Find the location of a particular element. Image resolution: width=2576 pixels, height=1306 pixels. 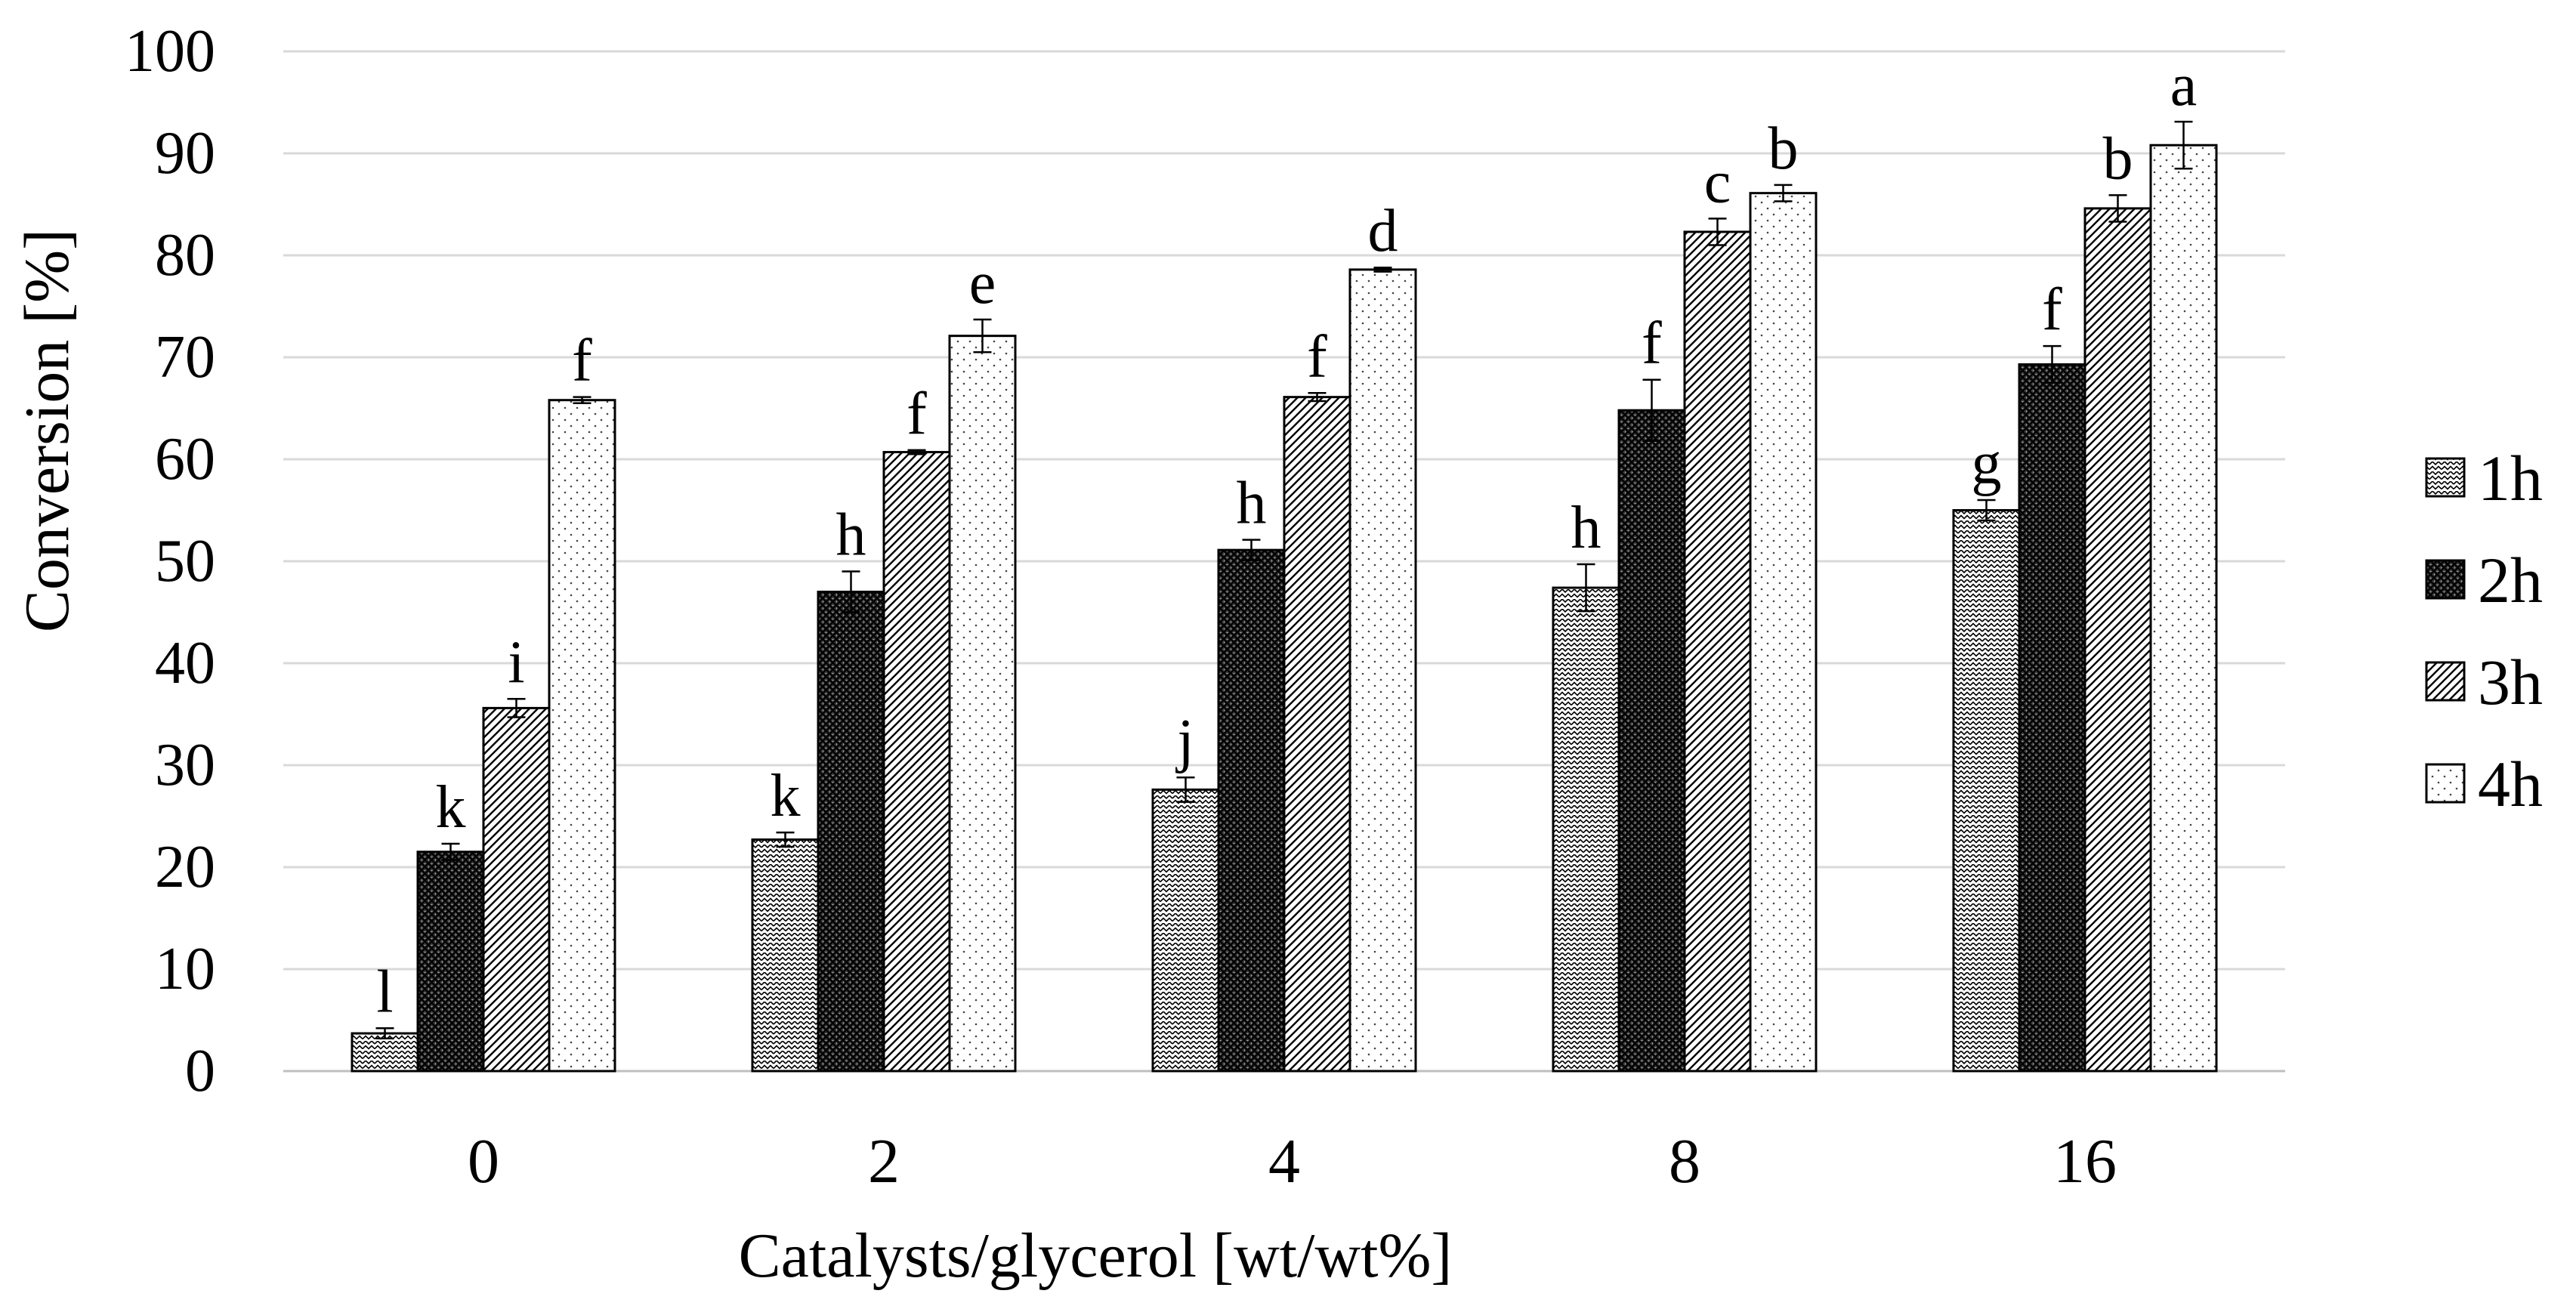

x-tick-label: 4 is located at coordinates (1284, 1161).